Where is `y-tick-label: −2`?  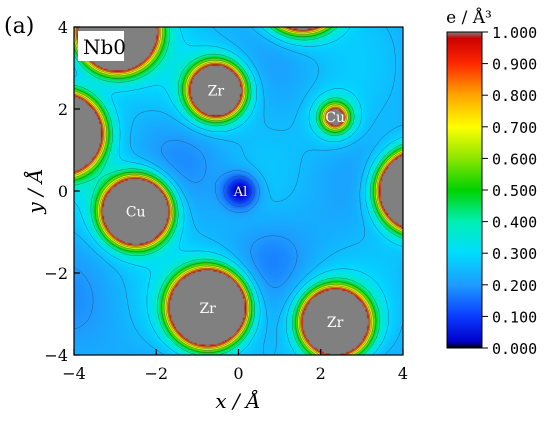 y-tick-label: −2 is located at coordinates (56, 273).